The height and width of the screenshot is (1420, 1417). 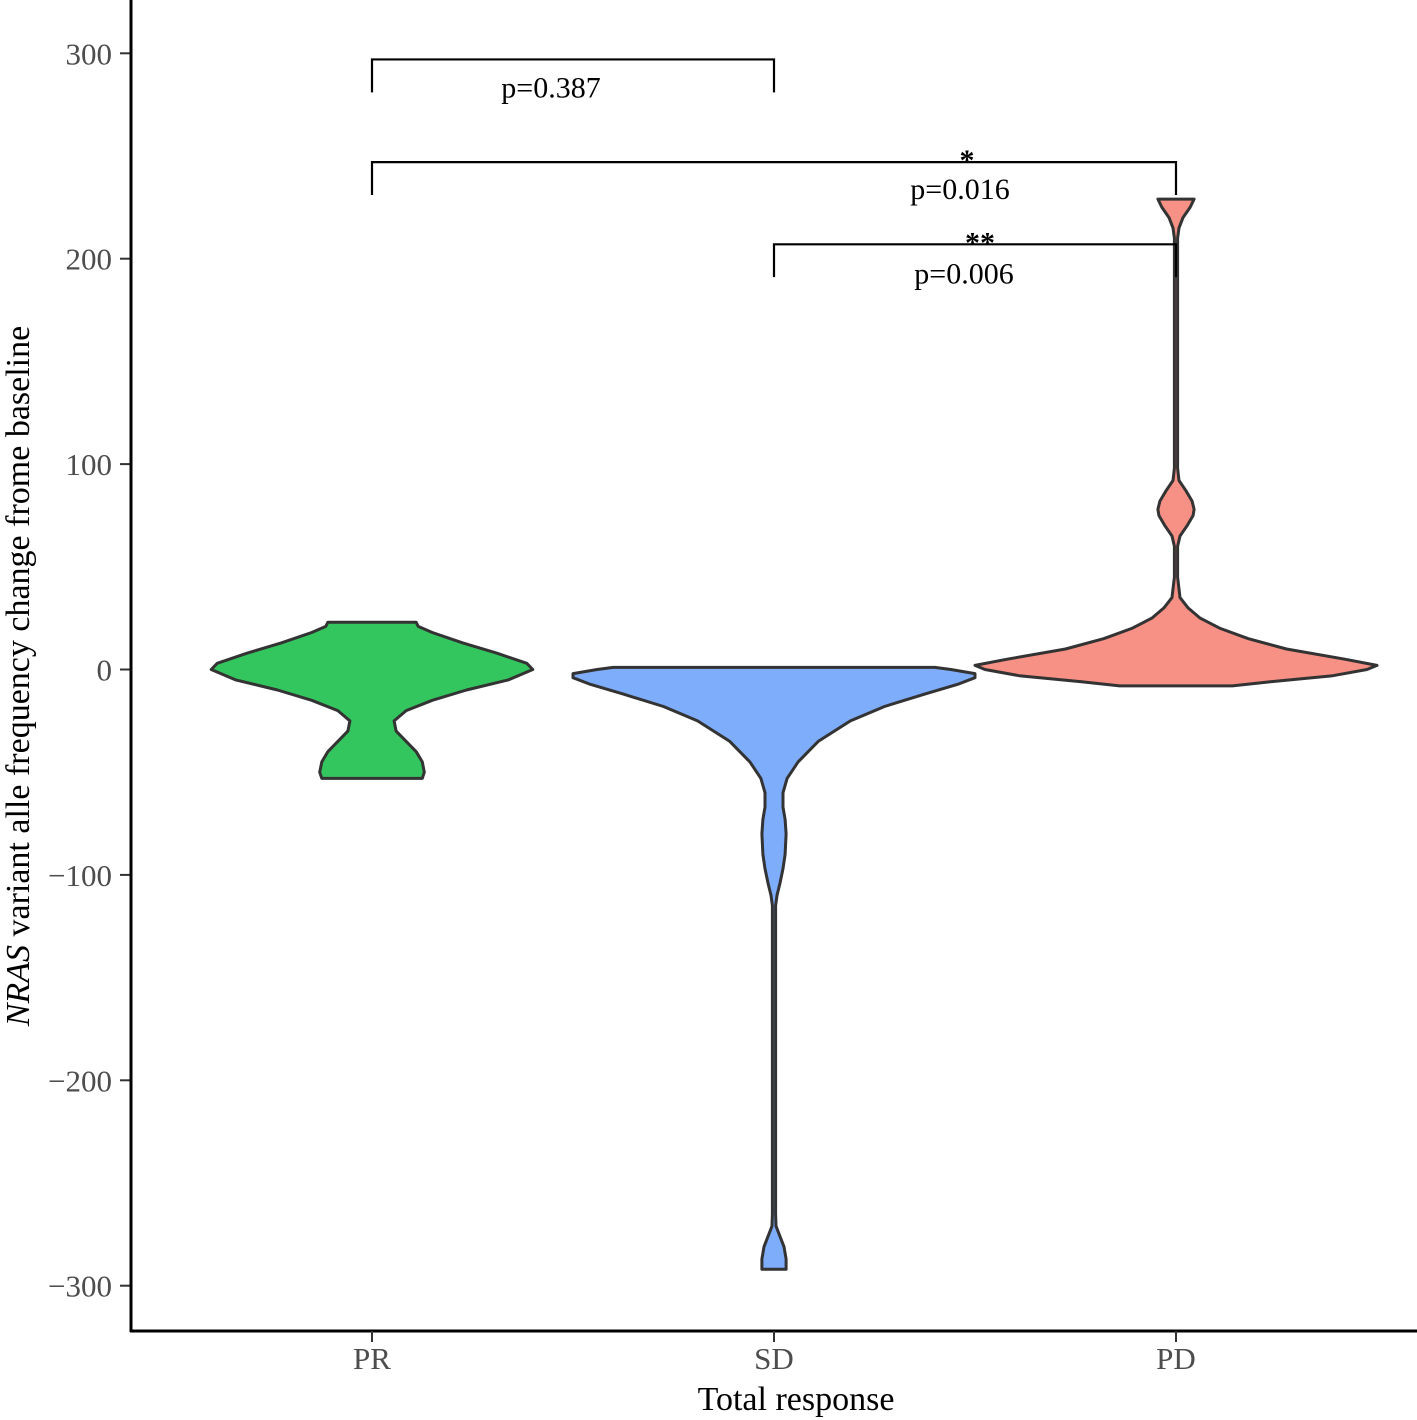 What do you see at coordinates (105, 670) in the screenshot?
I see `y-tick-label: 0` at bounding box center [105, 670].